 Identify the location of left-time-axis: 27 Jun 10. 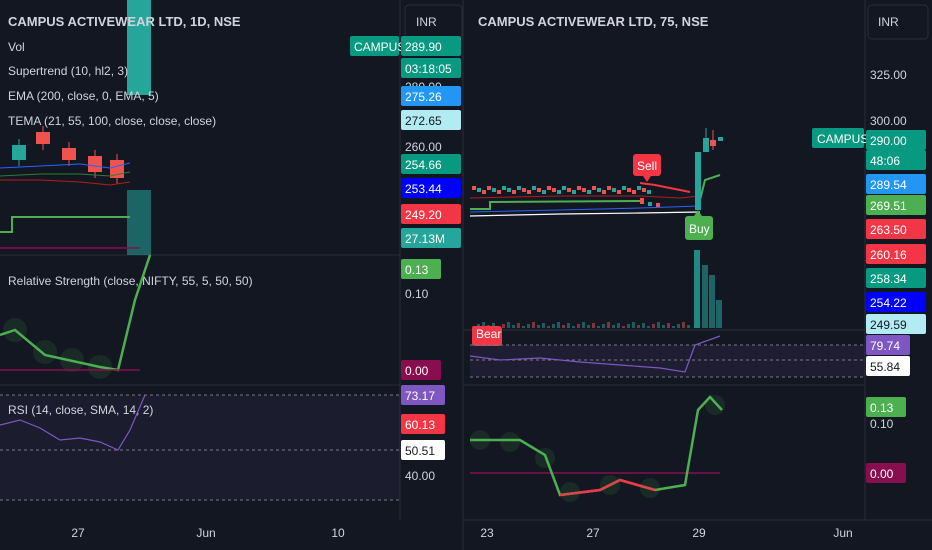
(208, 533).